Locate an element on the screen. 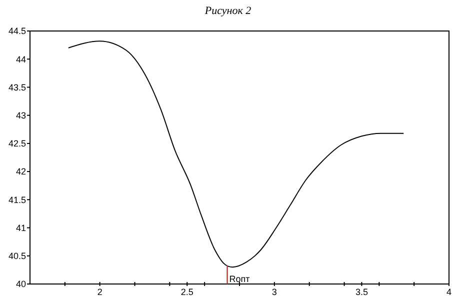 The height and width of the screenshot is (302, 456). y-tick-label: 41.5 is located at coordinates (17, 199).